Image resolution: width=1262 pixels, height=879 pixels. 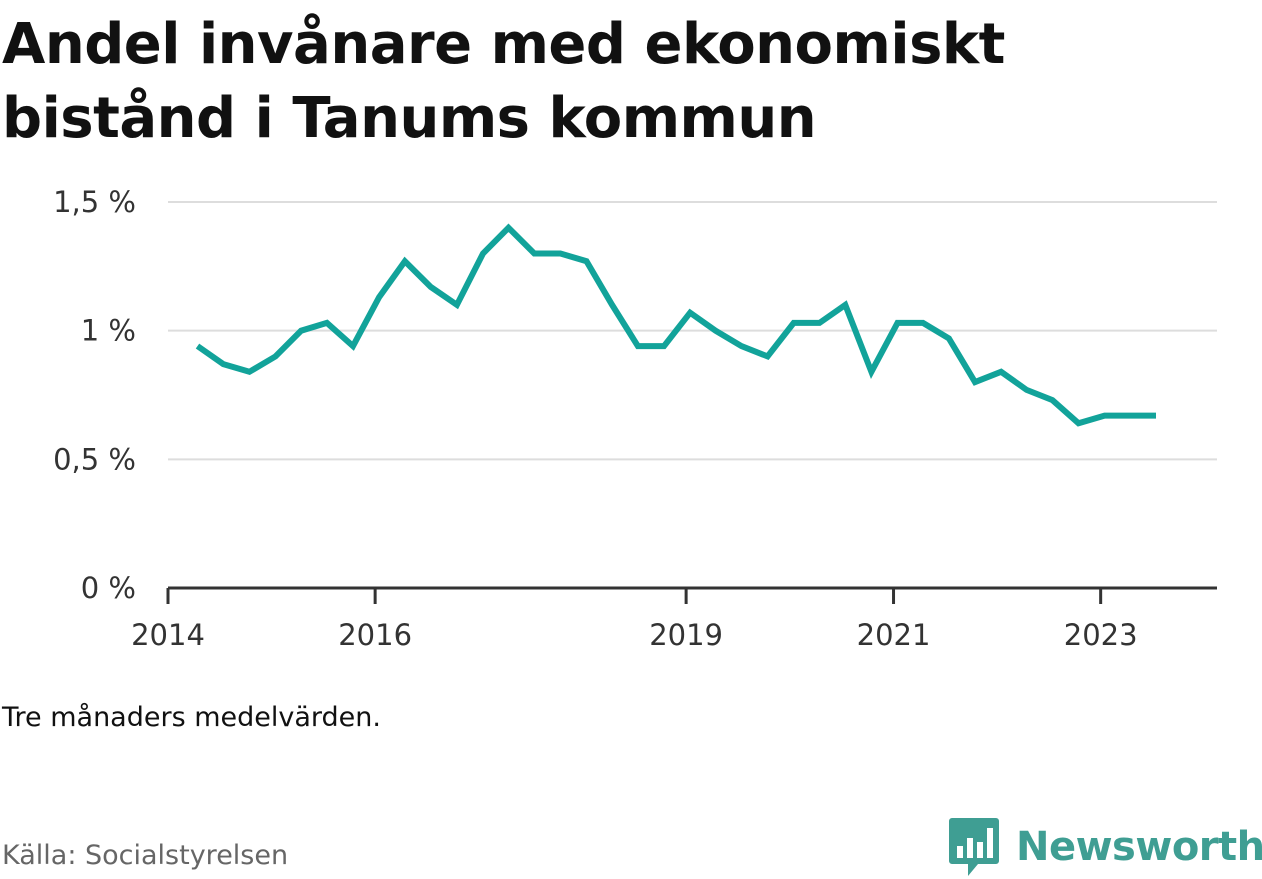 I want to click on x-tick-label: 2014, so click(x=168, y=635).